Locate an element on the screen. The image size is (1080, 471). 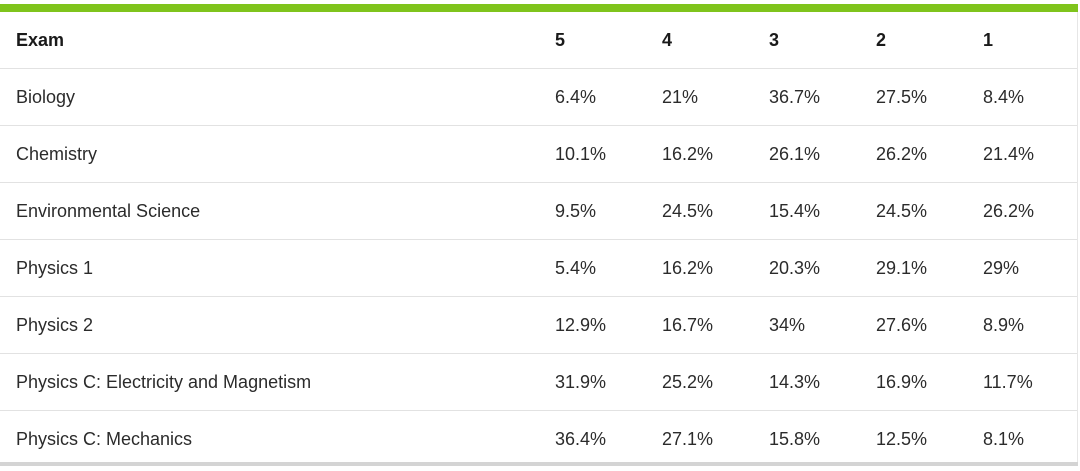
score-1-cell: 21.4% is located at coordinates (1030, 154).